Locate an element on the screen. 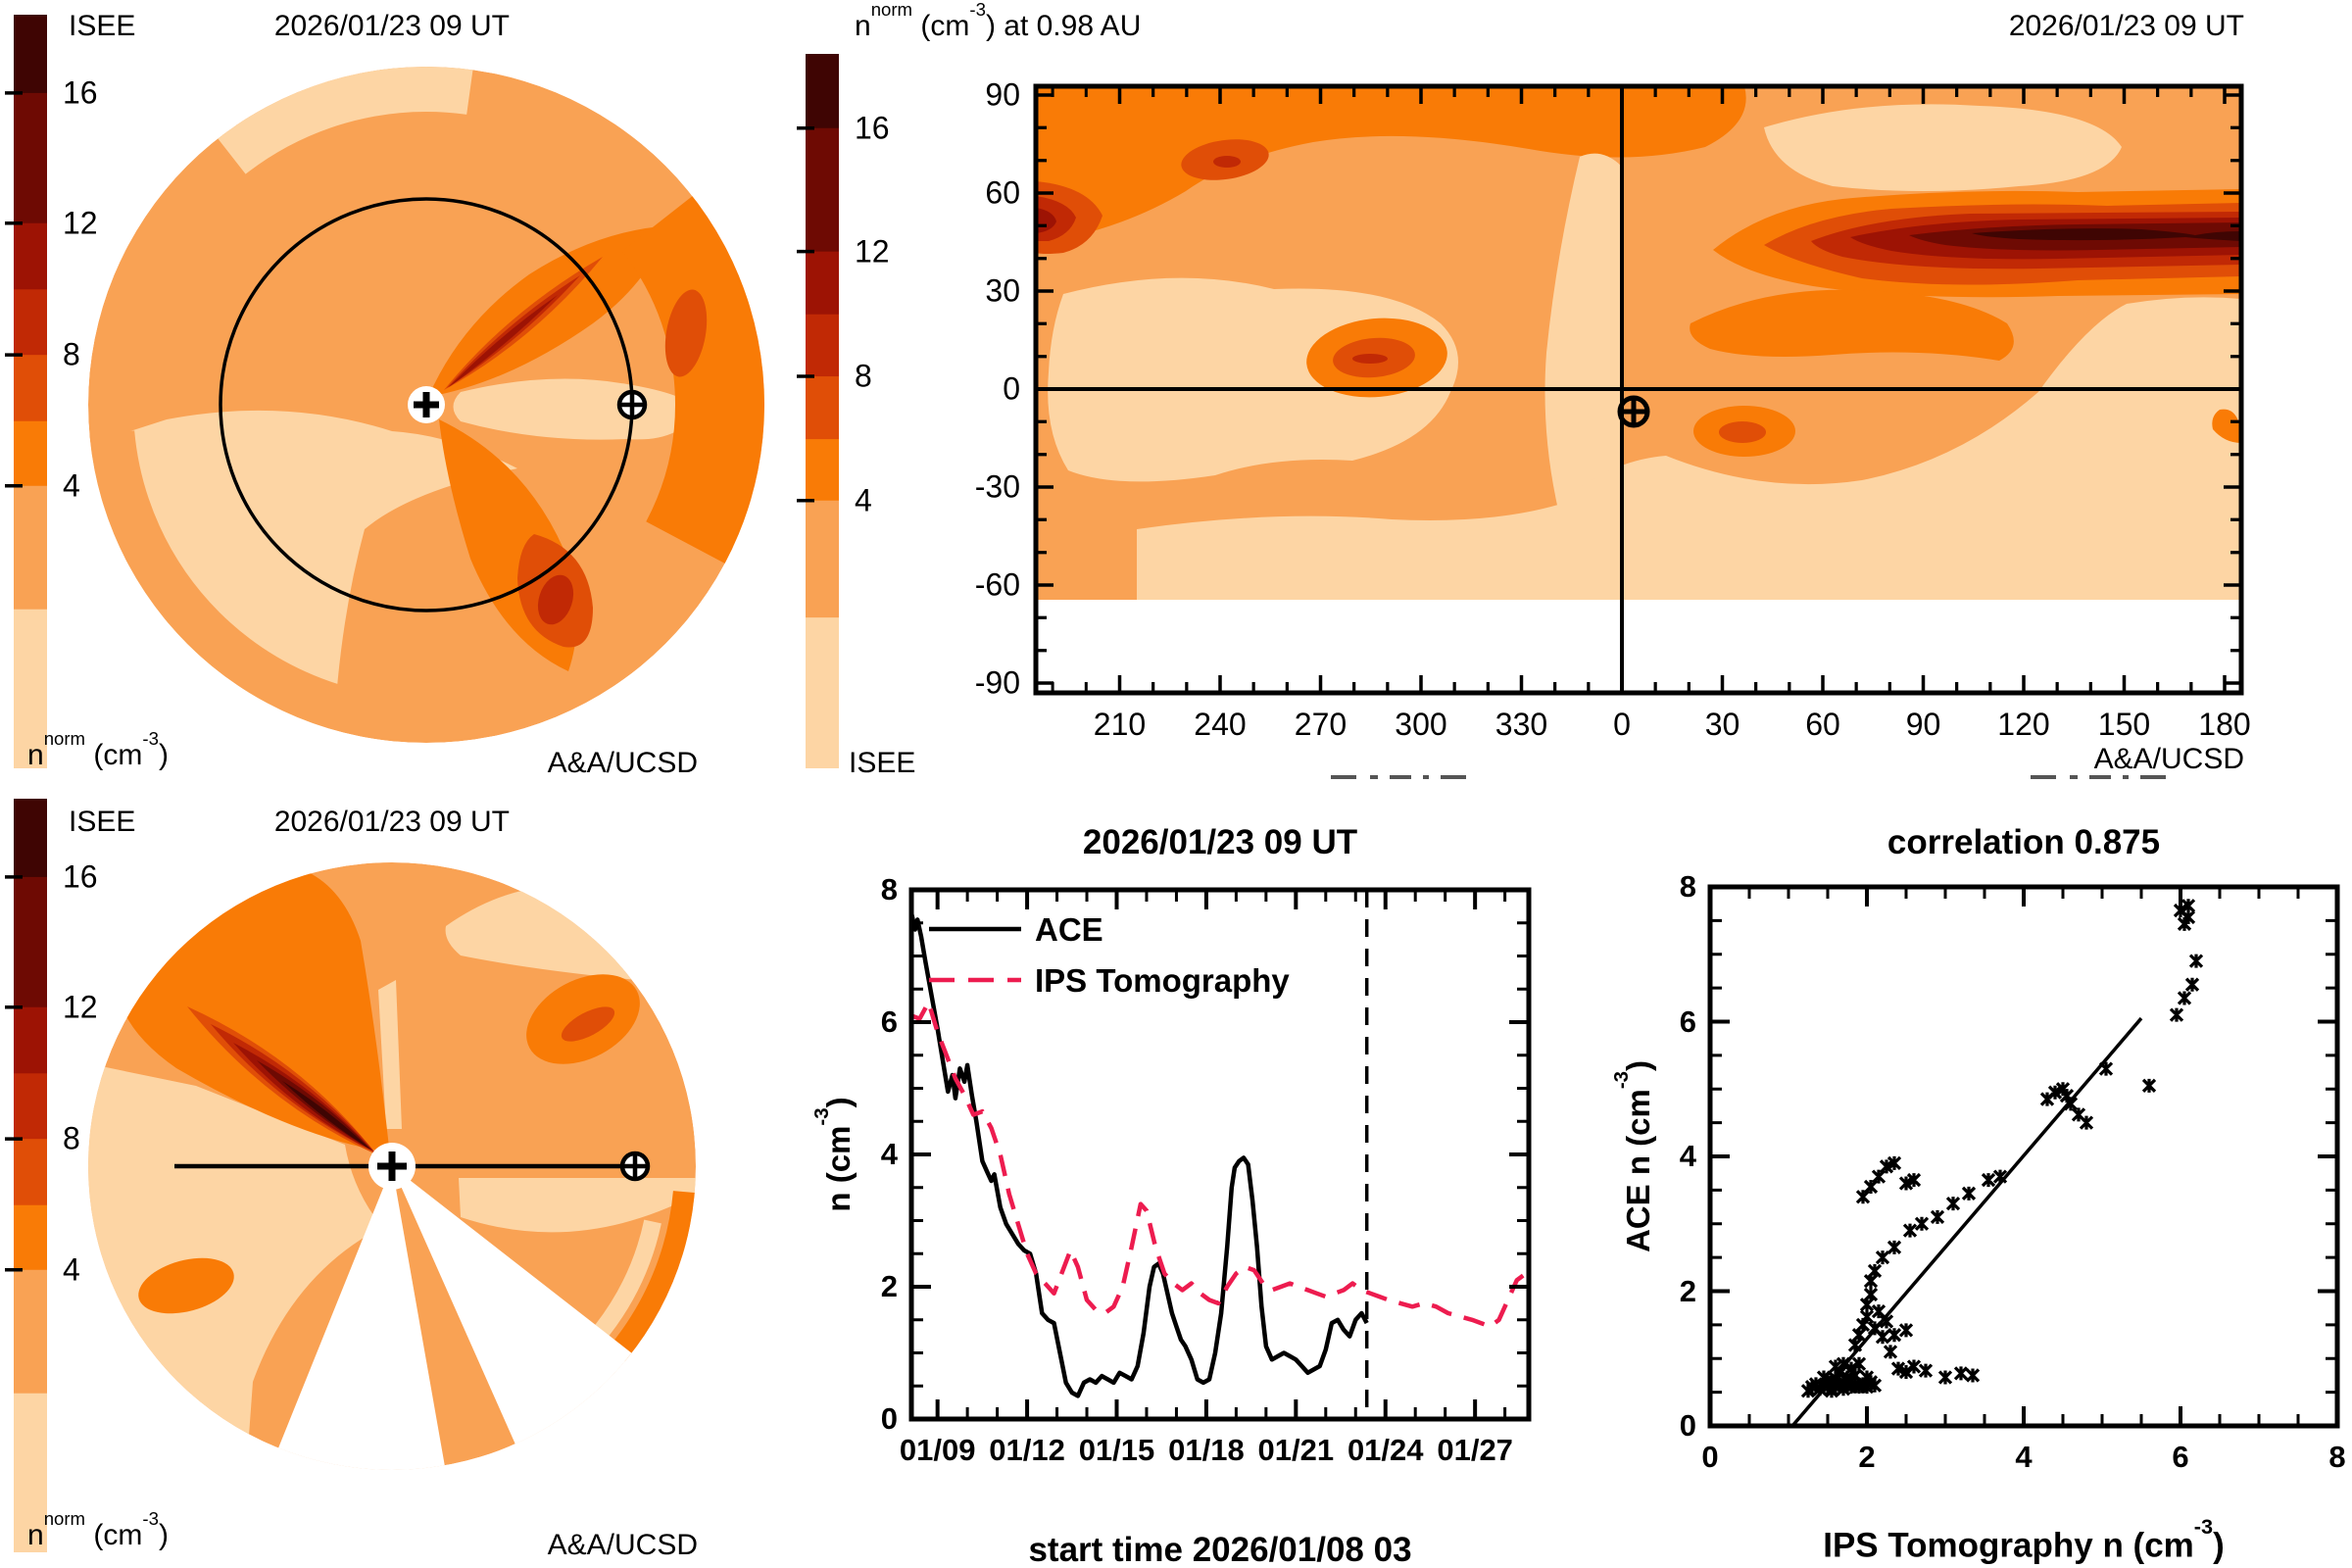 The image size is (2352, 1568). scatter-plot is located at coordinates (2023, 1156).